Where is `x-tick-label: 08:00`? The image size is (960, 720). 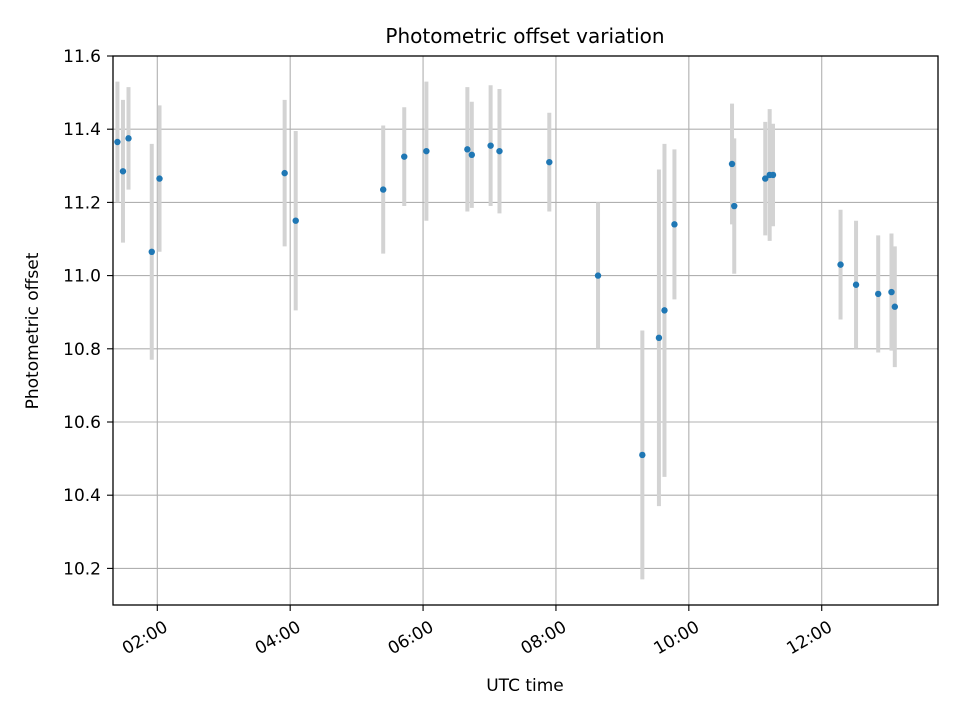
x-tick-label: 08:00 is located at coordinates (544, 638).